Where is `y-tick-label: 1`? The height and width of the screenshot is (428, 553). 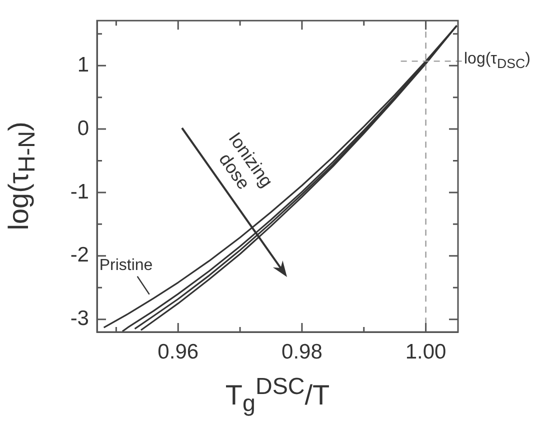 y-tick-label: 1 is located at coordinates (83, 64).